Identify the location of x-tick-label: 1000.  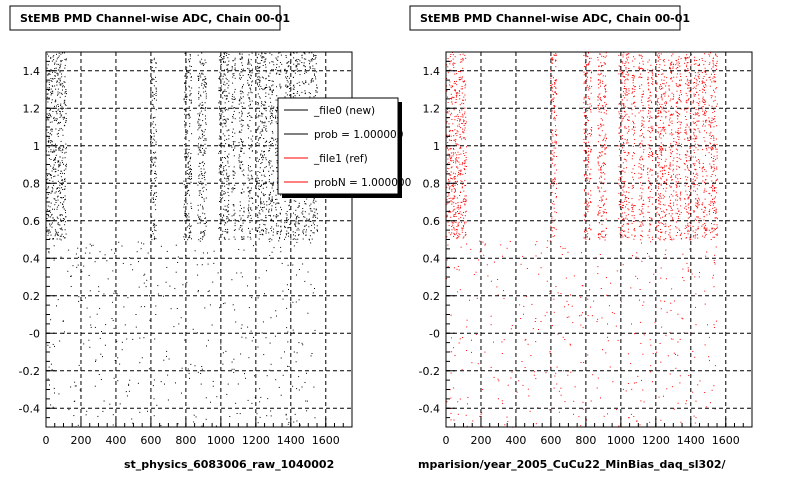
(221, 440).